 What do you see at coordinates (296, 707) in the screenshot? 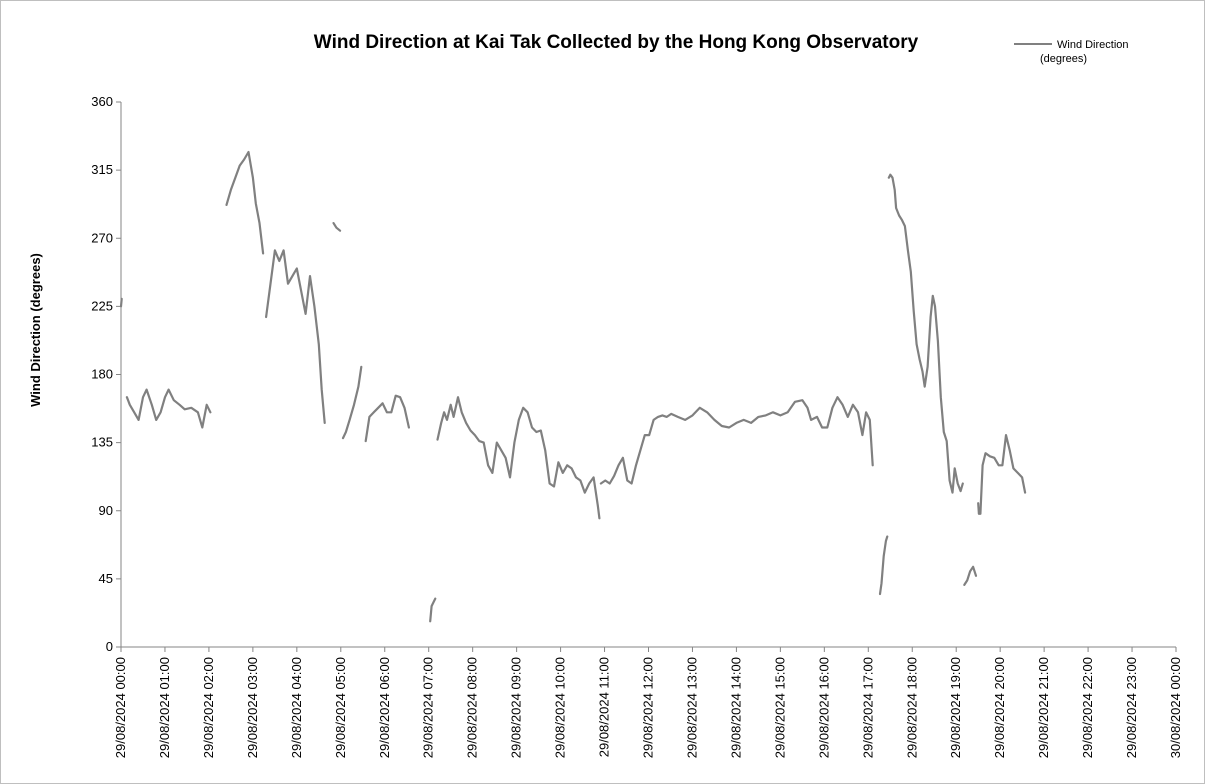
I see `x-tick-label: 29/08/2024 04:00` at bounding box center [296, 707].